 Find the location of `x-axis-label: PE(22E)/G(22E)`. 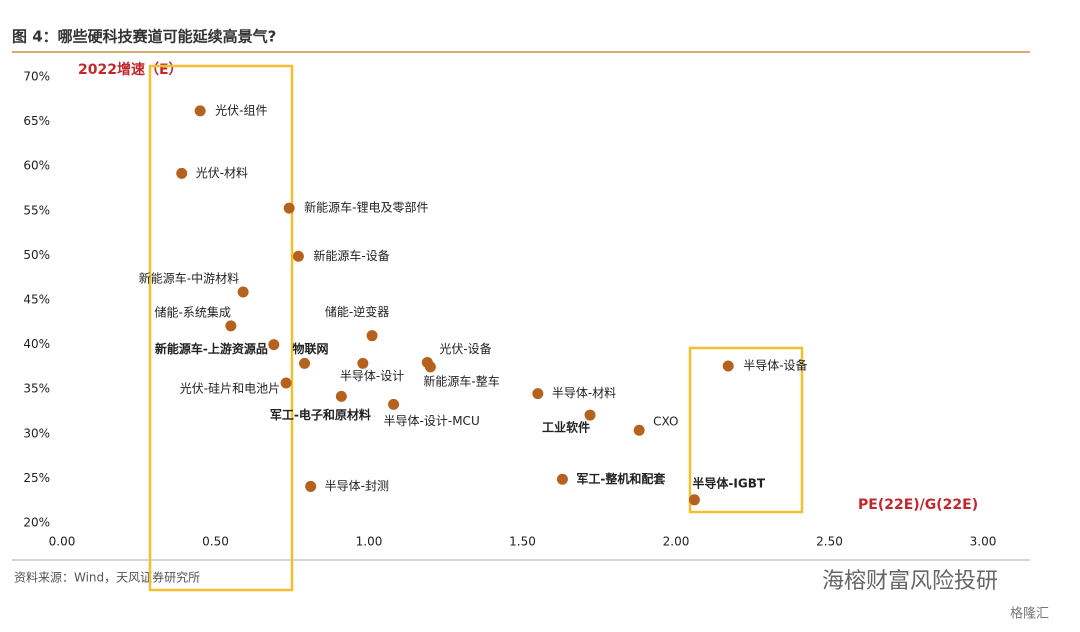

x-axis-label: PE(22E)/G(22E) is located at coordinates (918, 505).